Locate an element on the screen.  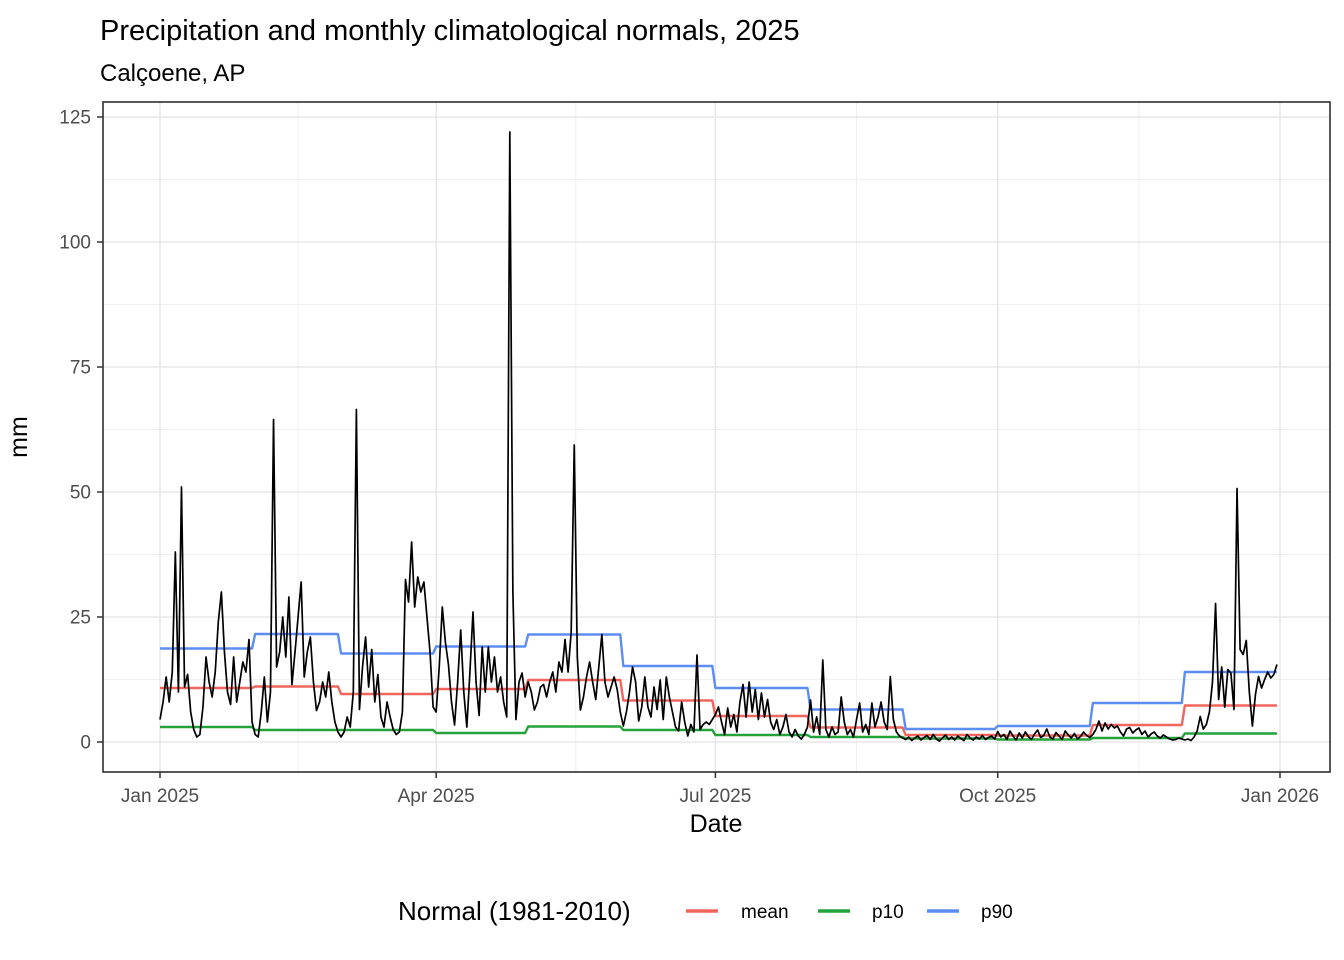
legend-label-p10: p10 is located at coordinates (888, 912).